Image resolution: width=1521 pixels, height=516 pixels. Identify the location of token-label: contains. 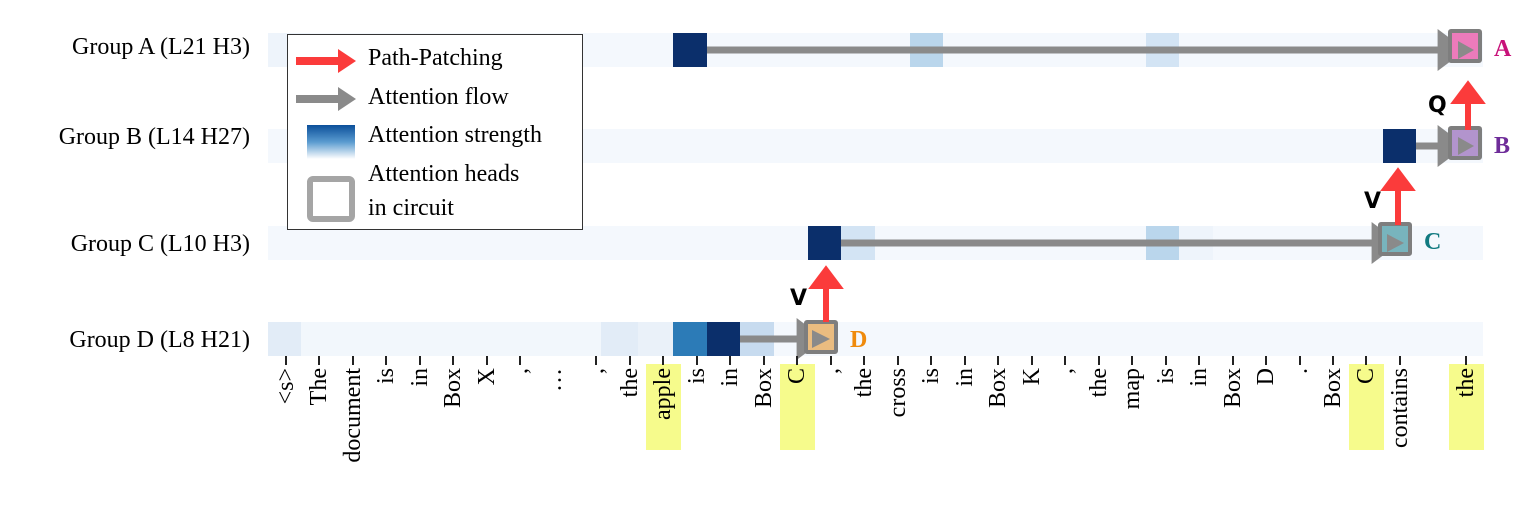
(1400, 408).